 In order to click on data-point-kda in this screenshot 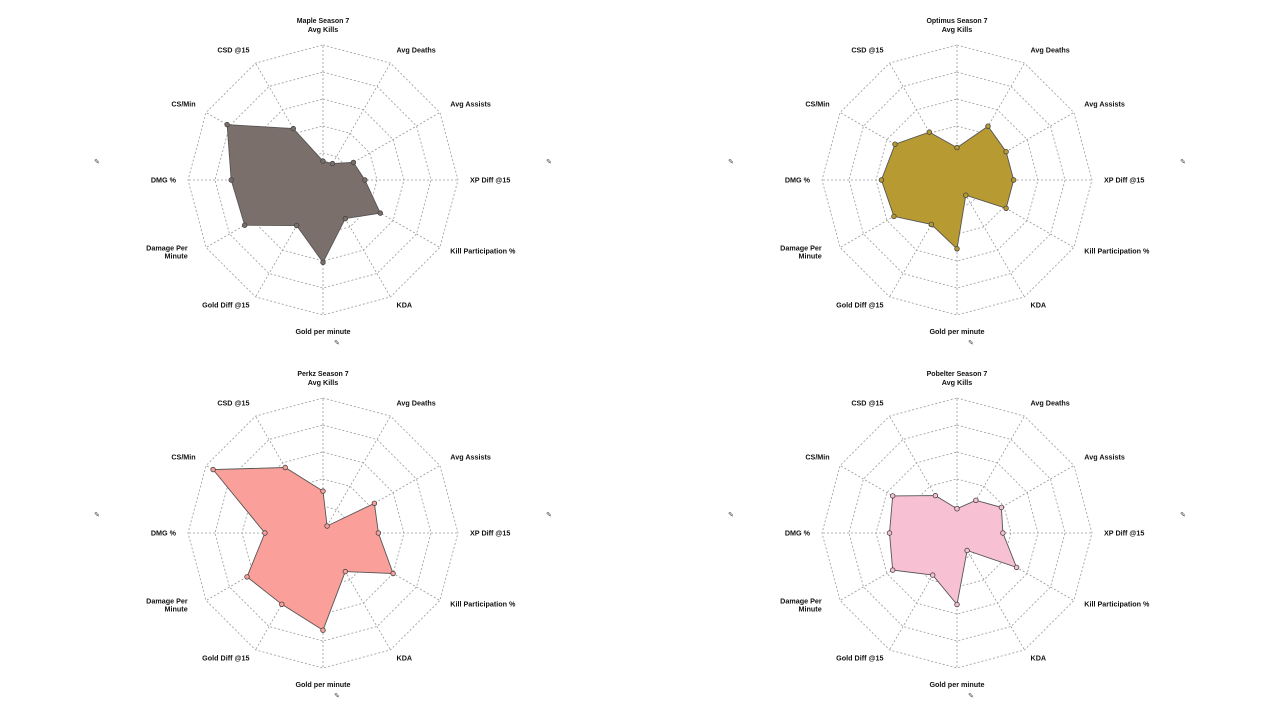, I will do `click(345, 571)`.